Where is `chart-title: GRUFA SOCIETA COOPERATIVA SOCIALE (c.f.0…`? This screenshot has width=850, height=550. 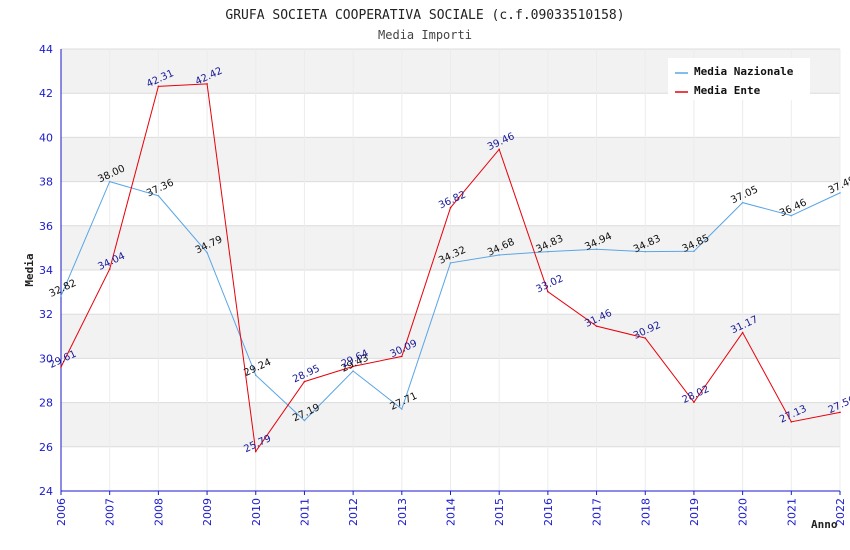
chart-title: GRUFA SOCIETA COOPERATIVA SOCIALE (c.f.0… is located at coordinates (424, 15).